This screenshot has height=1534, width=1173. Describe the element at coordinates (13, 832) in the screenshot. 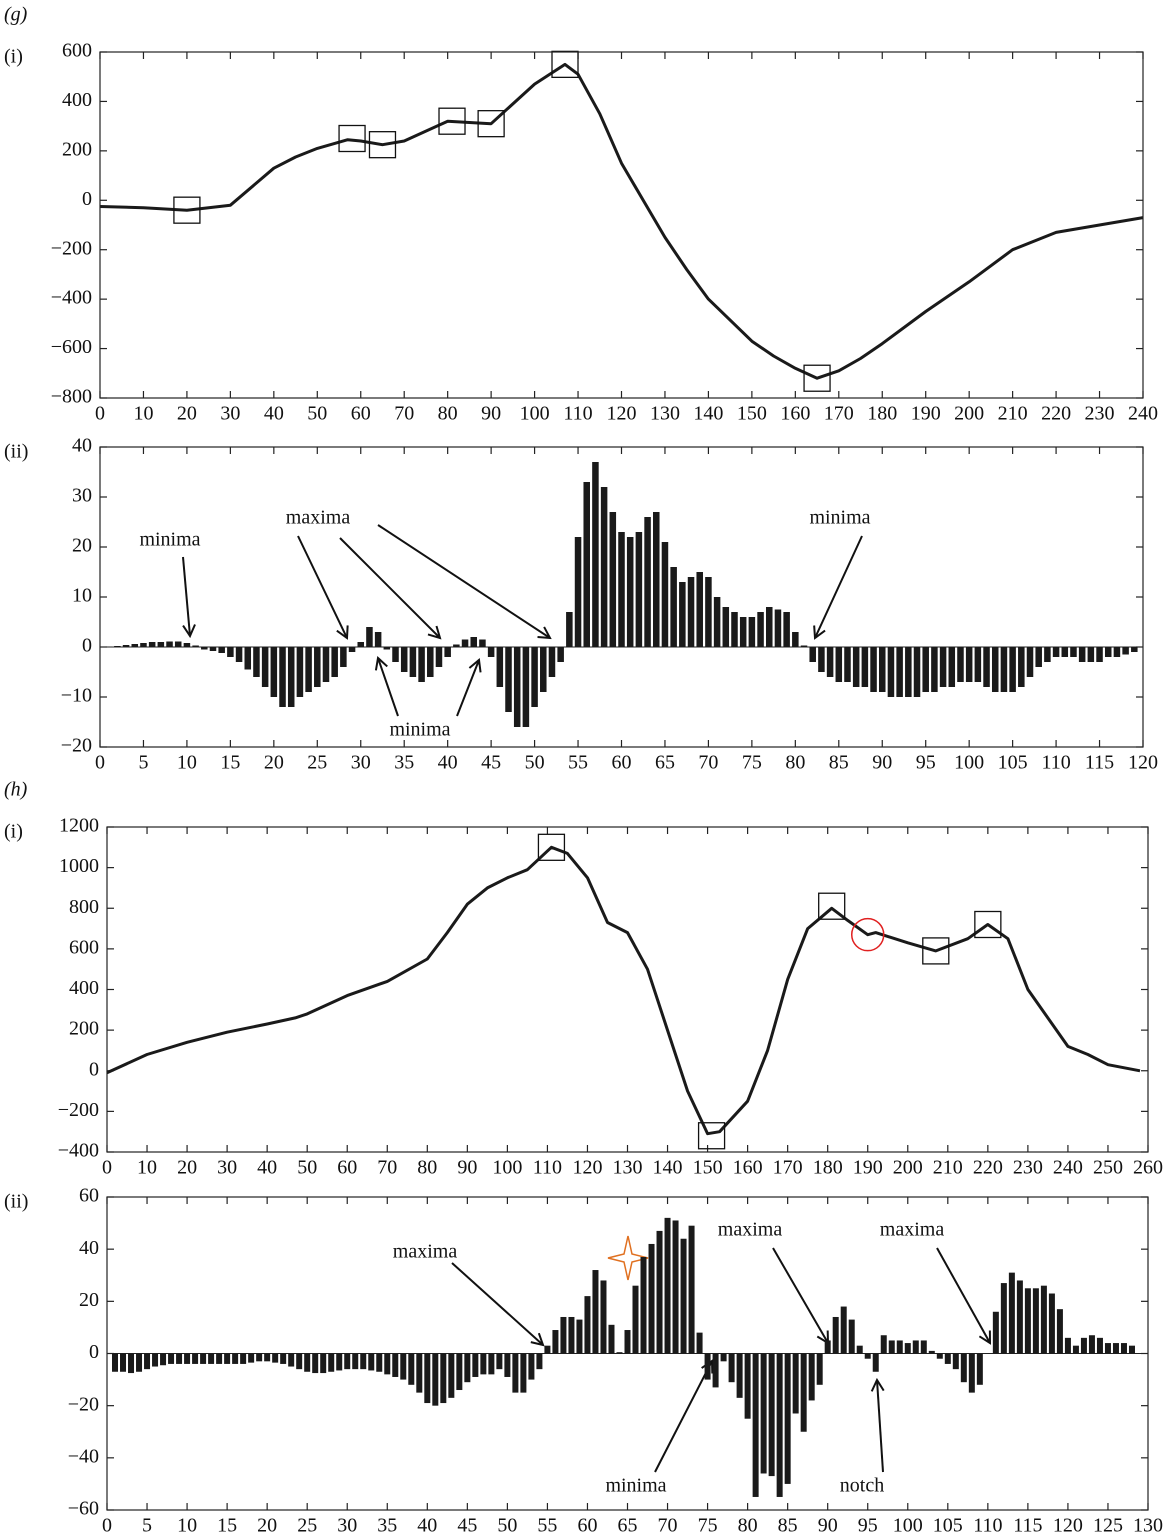

I see `panel-label: (i)` at that location.